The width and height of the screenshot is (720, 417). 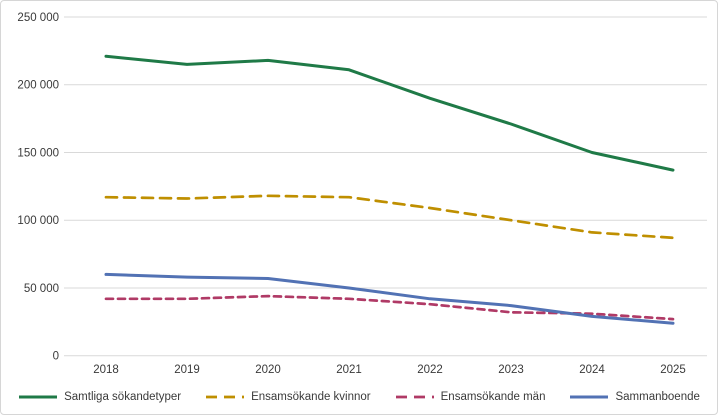 I want to click on x-axis-tick-label-2: 2020, so click(x=268, y=370).